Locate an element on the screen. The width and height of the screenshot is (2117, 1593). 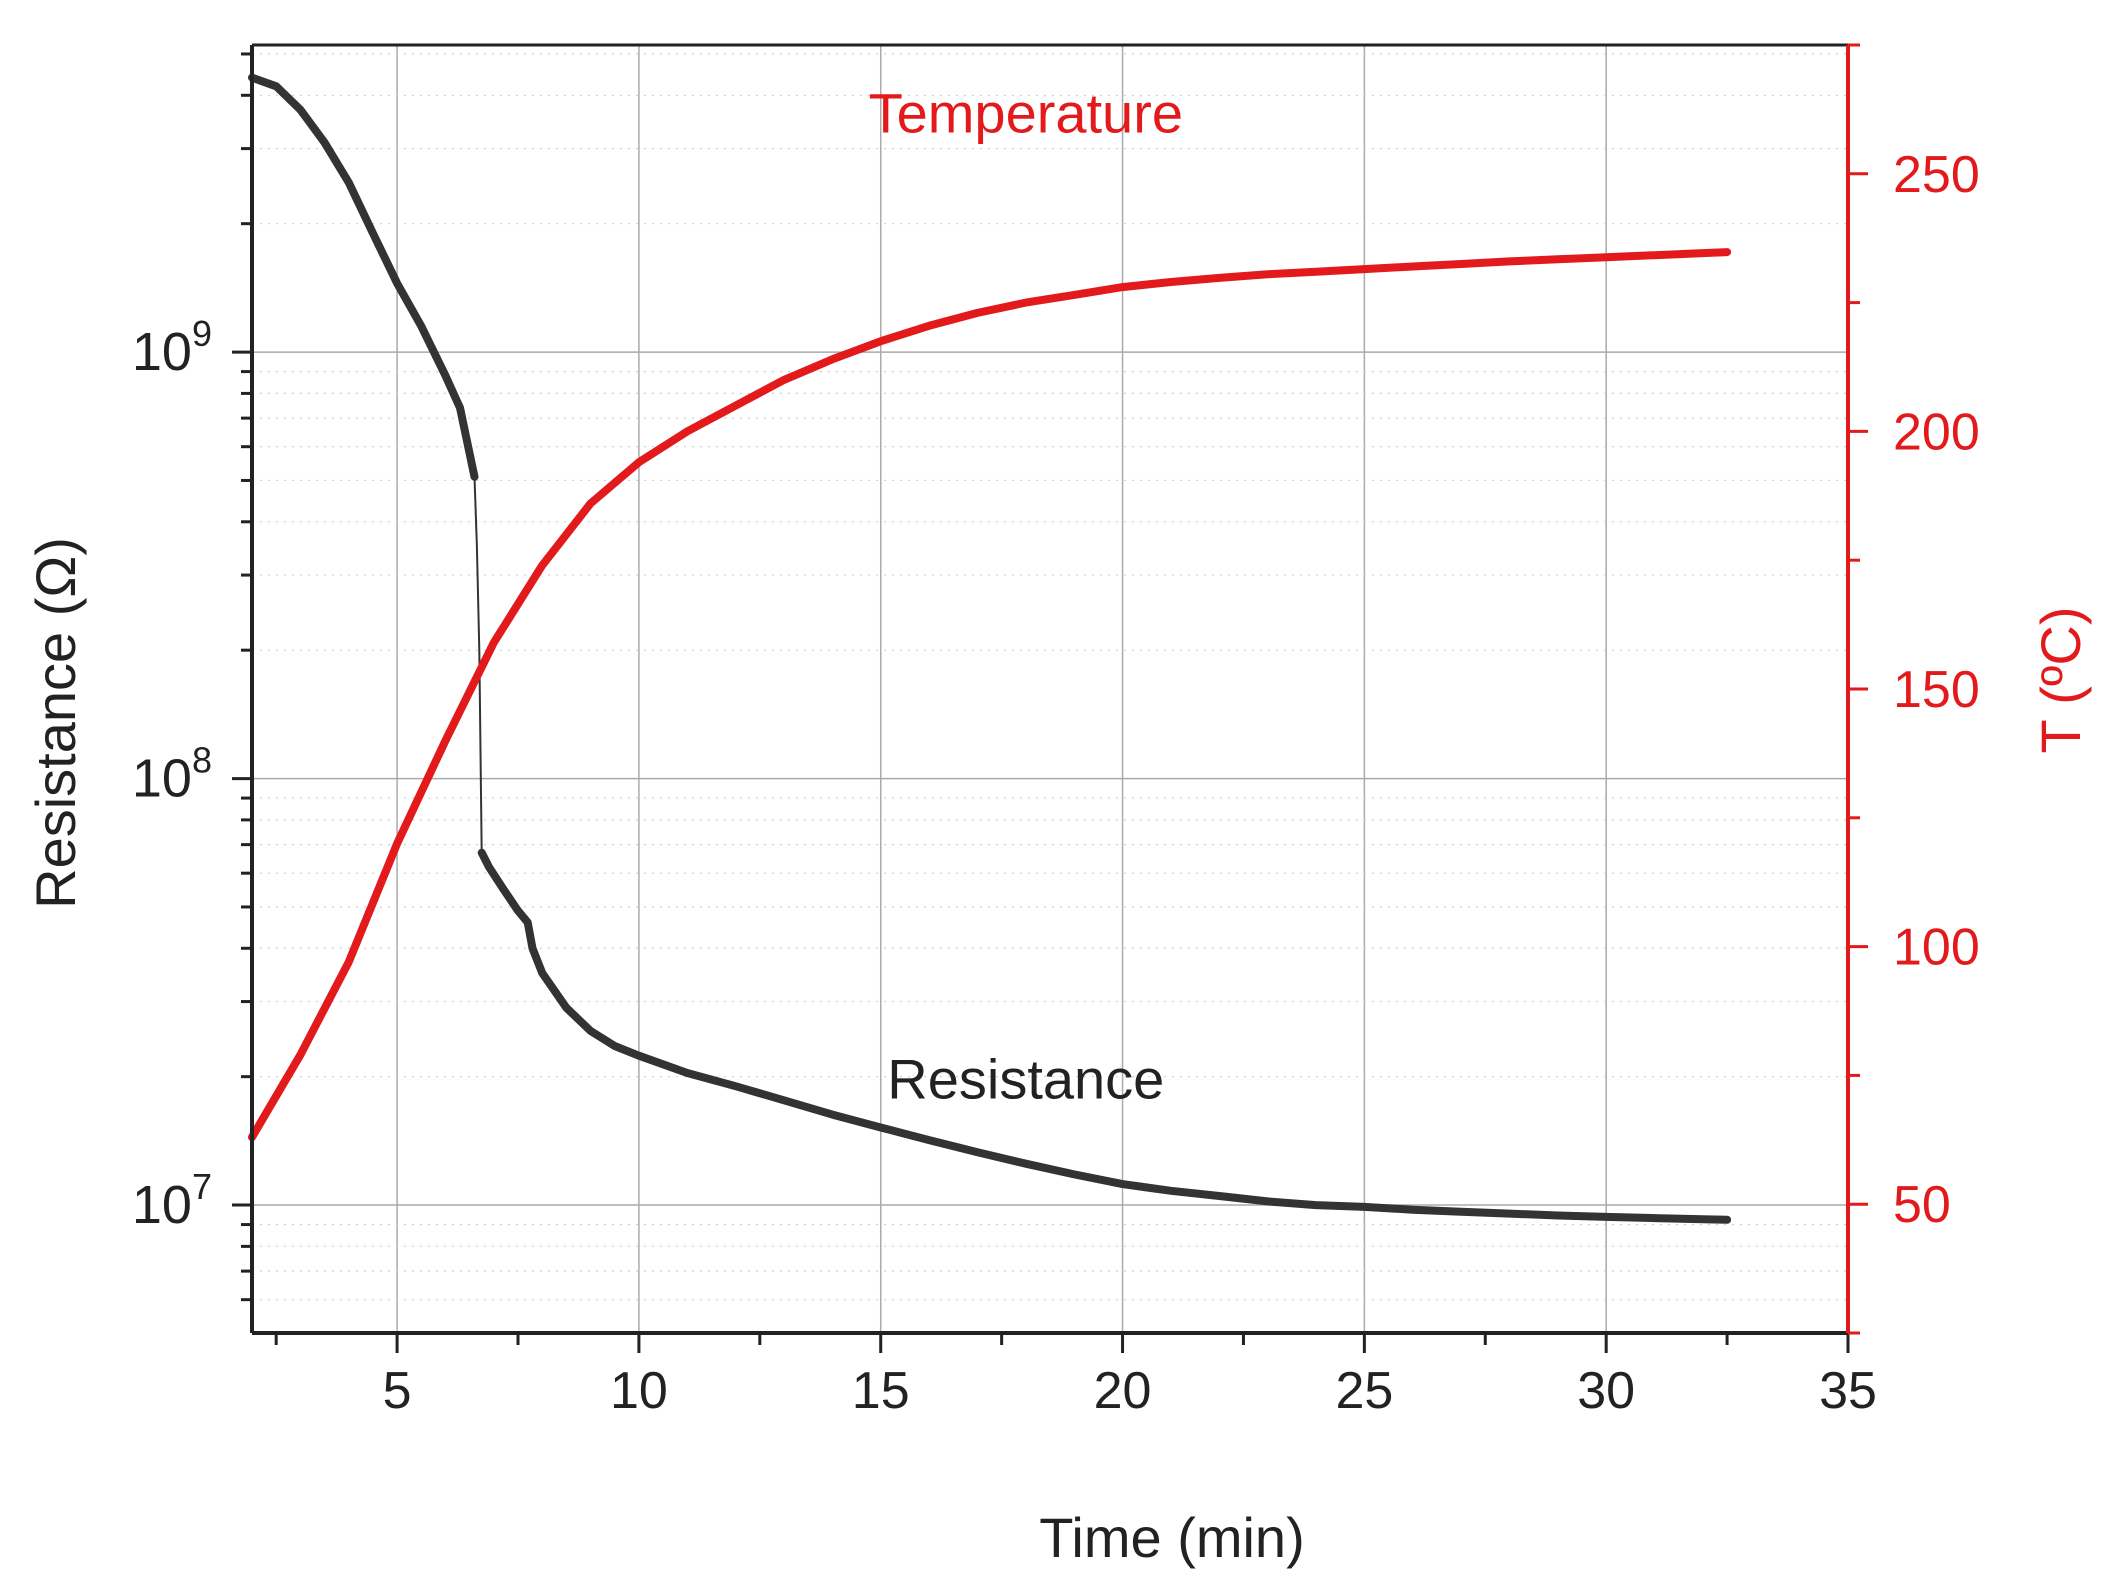
y-tick-label: 107 is located at coordinates (172, 1200).